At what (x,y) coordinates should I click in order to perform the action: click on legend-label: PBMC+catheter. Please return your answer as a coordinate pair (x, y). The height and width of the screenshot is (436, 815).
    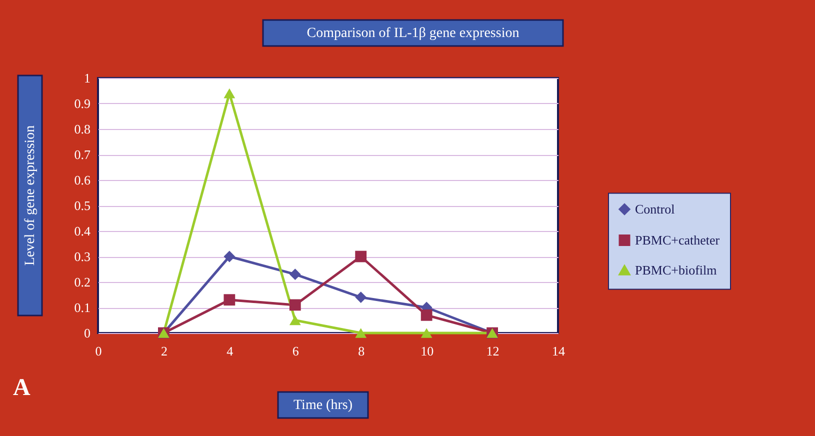
    Looking at the image, I should click on (677, 240).